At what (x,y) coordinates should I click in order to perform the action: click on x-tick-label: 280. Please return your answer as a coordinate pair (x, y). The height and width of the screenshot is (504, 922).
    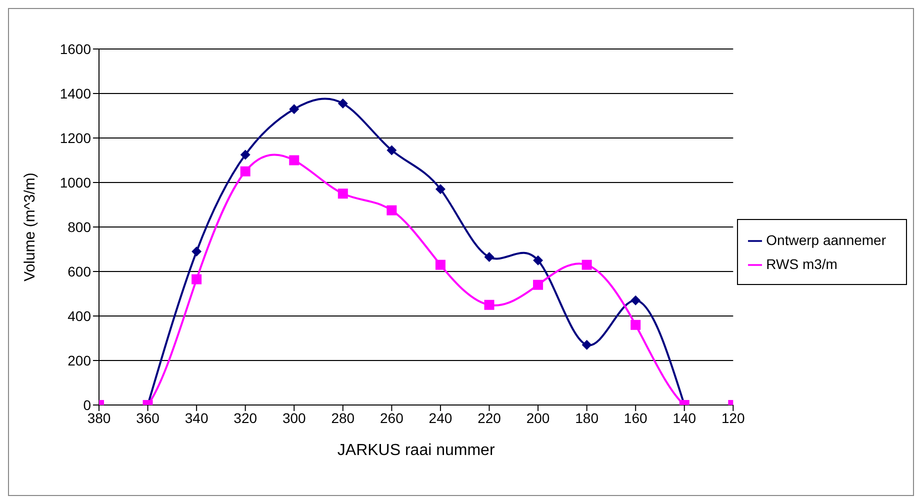
    Looking at the image, I should click on (343, 418).